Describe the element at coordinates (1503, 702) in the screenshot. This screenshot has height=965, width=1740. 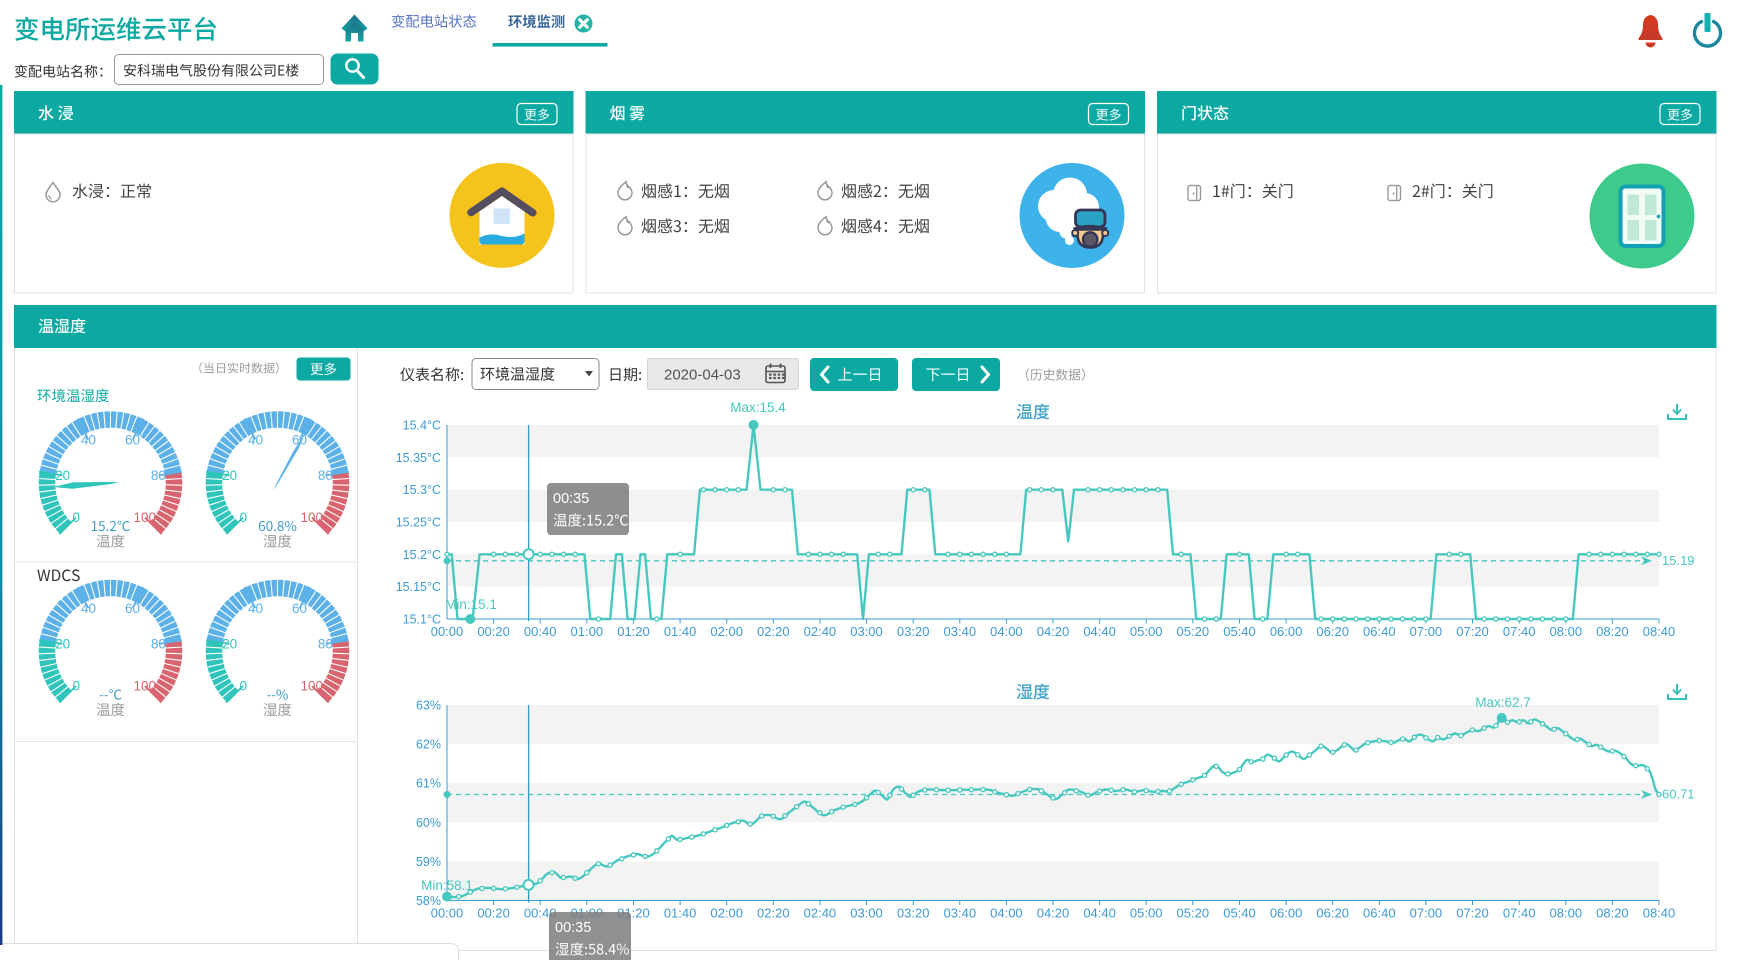
I see `svg-text: Max:62.7` at that location.